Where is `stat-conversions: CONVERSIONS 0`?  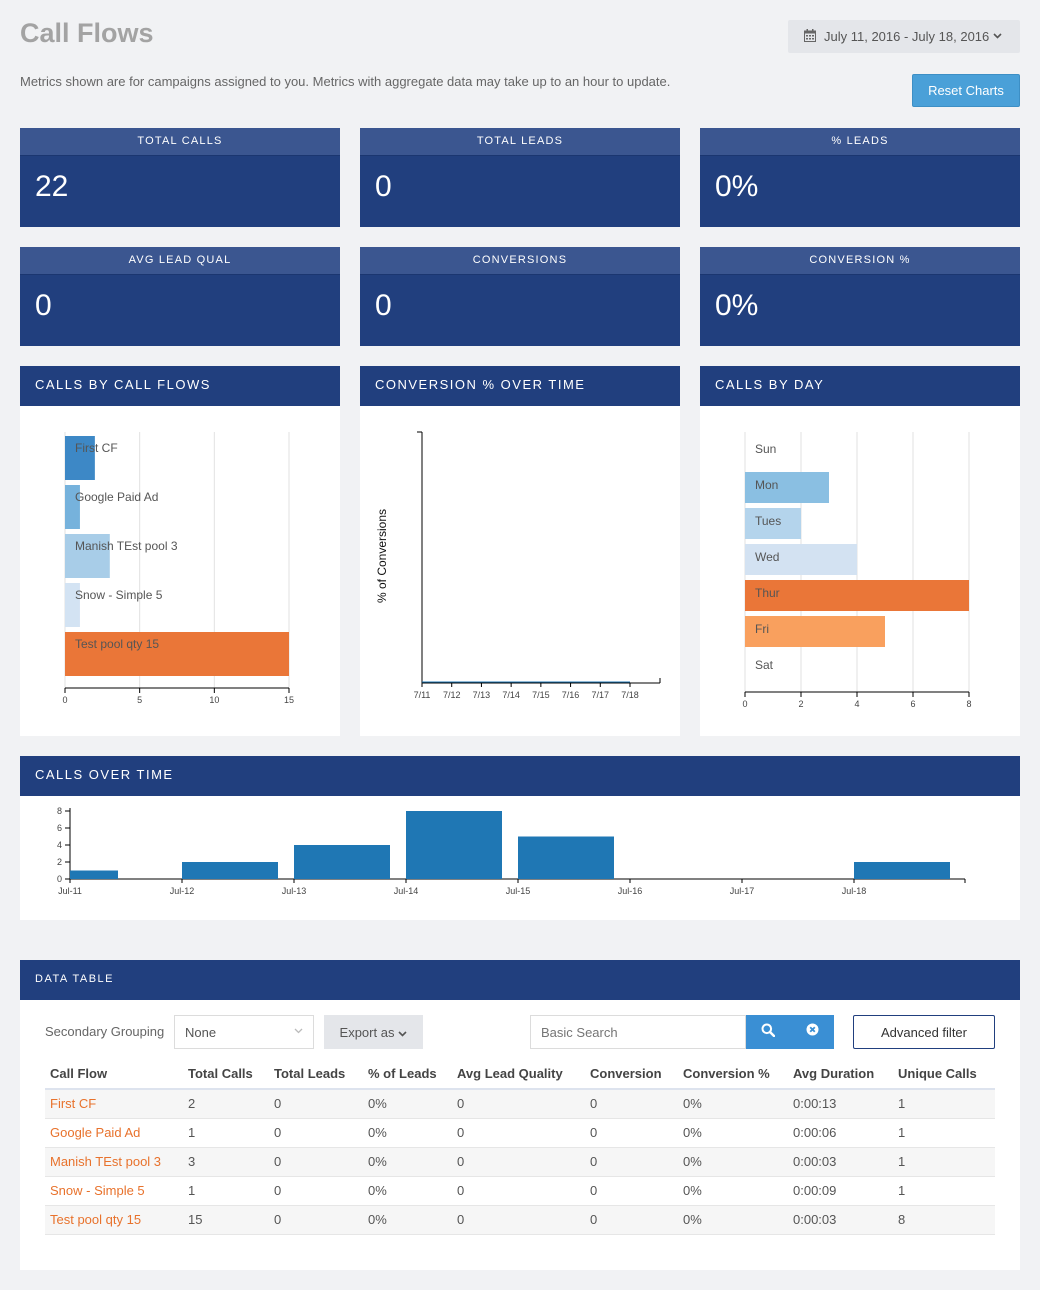 stat-conversions: CONVERSIONS 0 is located at coordinates (520, 296).